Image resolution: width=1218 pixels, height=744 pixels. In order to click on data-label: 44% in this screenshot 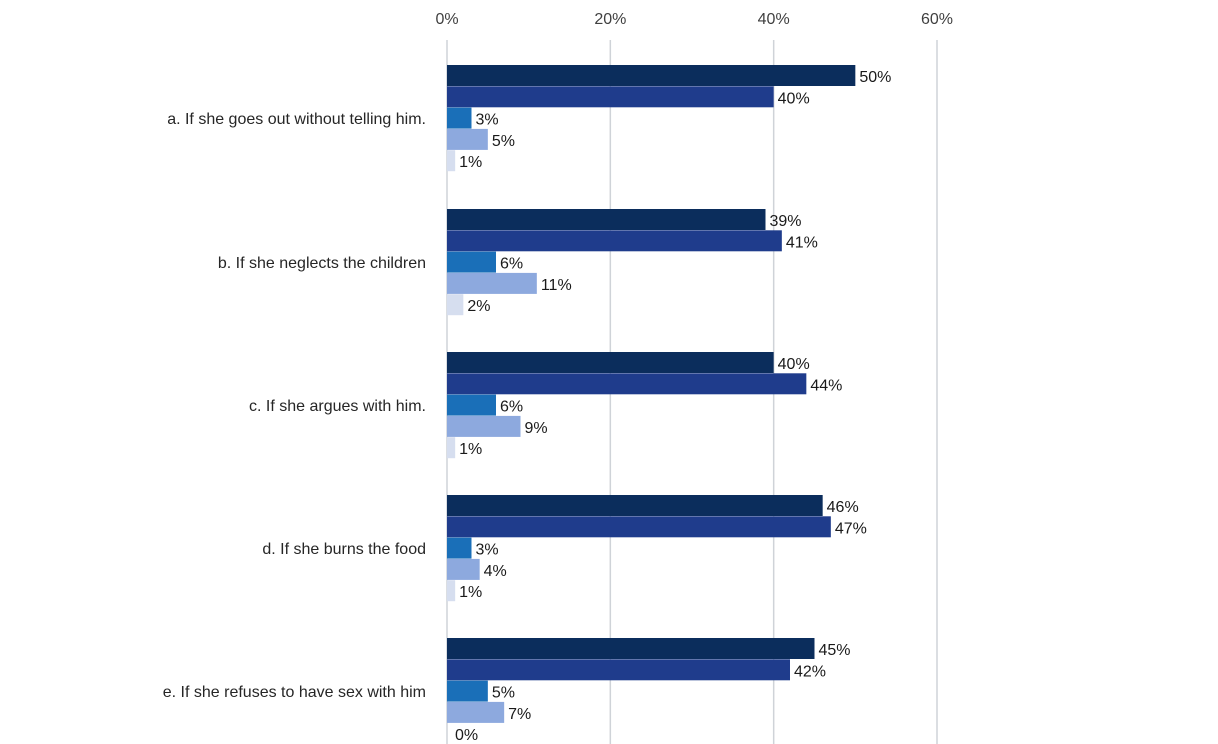, I will do `click(826, 385)`.